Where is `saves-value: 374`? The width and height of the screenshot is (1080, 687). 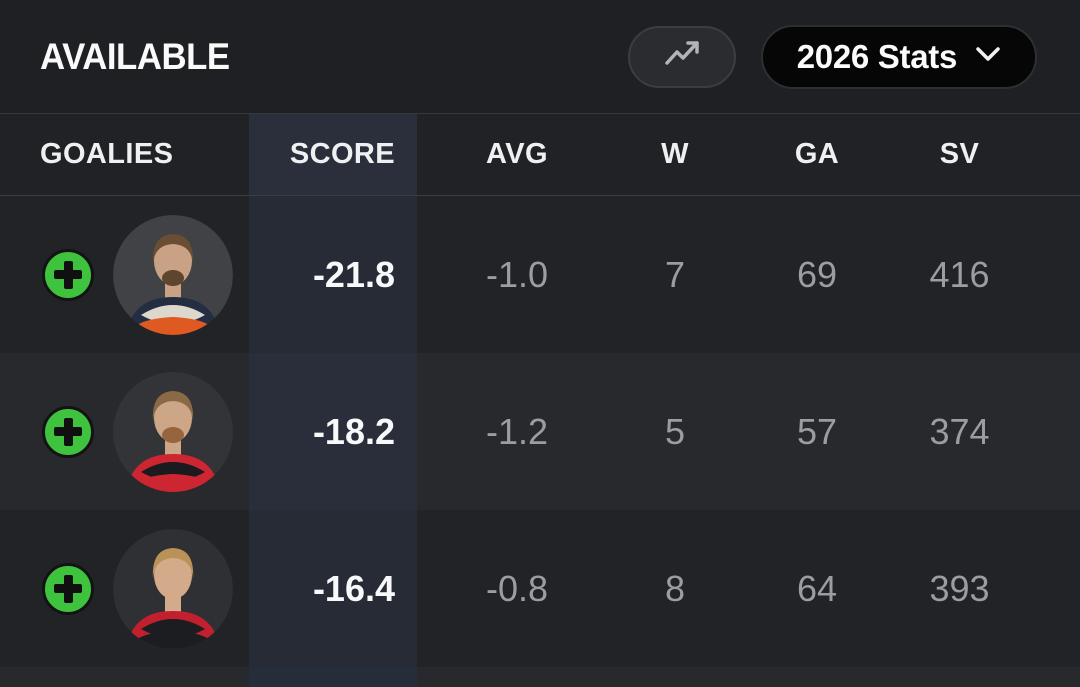
saves-value: 374 is located at coordinates (959, 431).